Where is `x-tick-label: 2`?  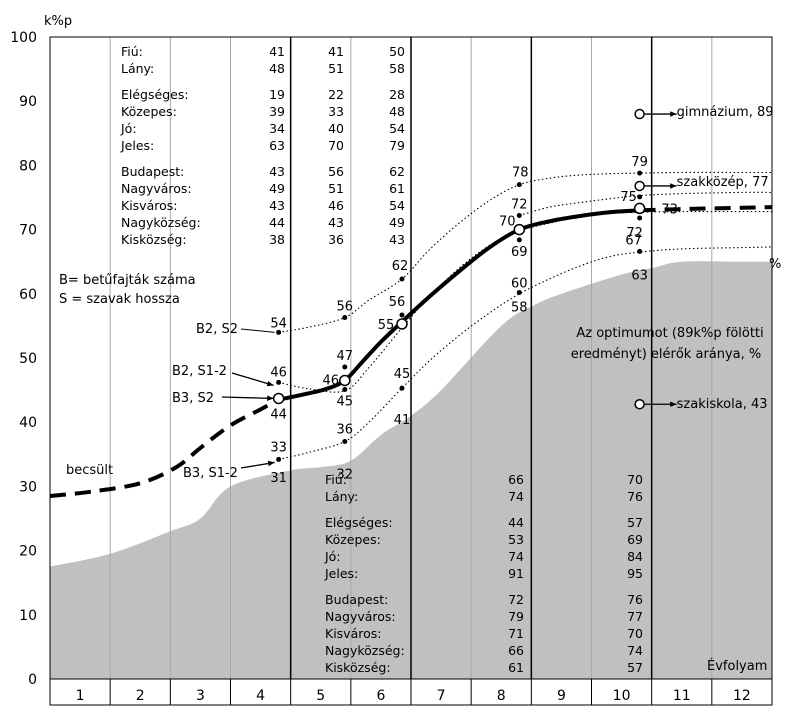 x-tick-label: 2 is located at coordinates (140, 696).